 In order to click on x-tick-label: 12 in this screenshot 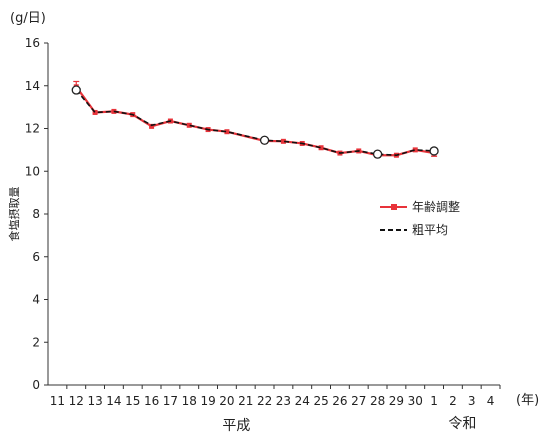, I will do `click(76, 401)`.